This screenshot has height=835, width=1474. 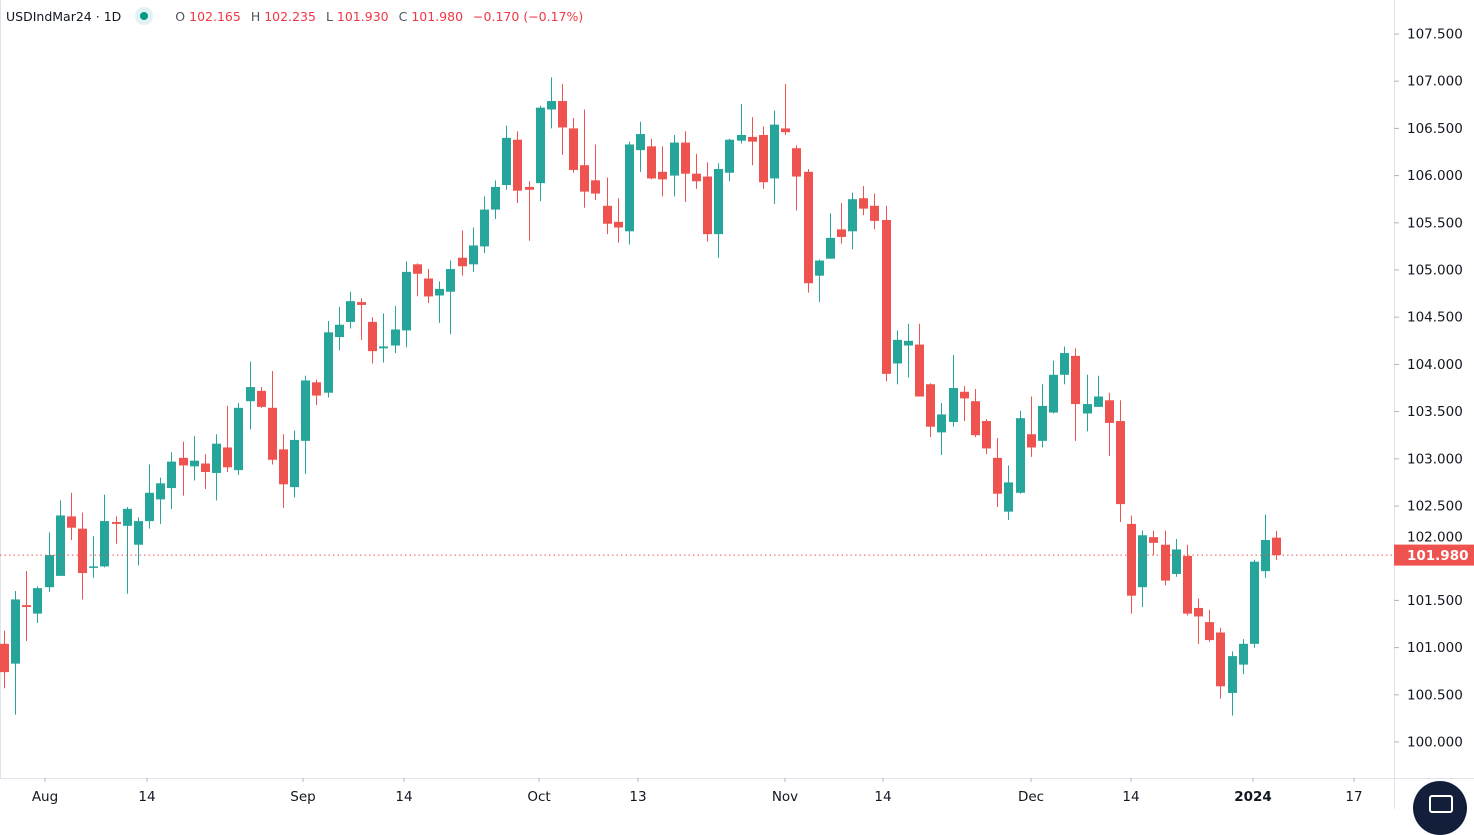 I want to click on time-scale, so click(x=697, y=794).